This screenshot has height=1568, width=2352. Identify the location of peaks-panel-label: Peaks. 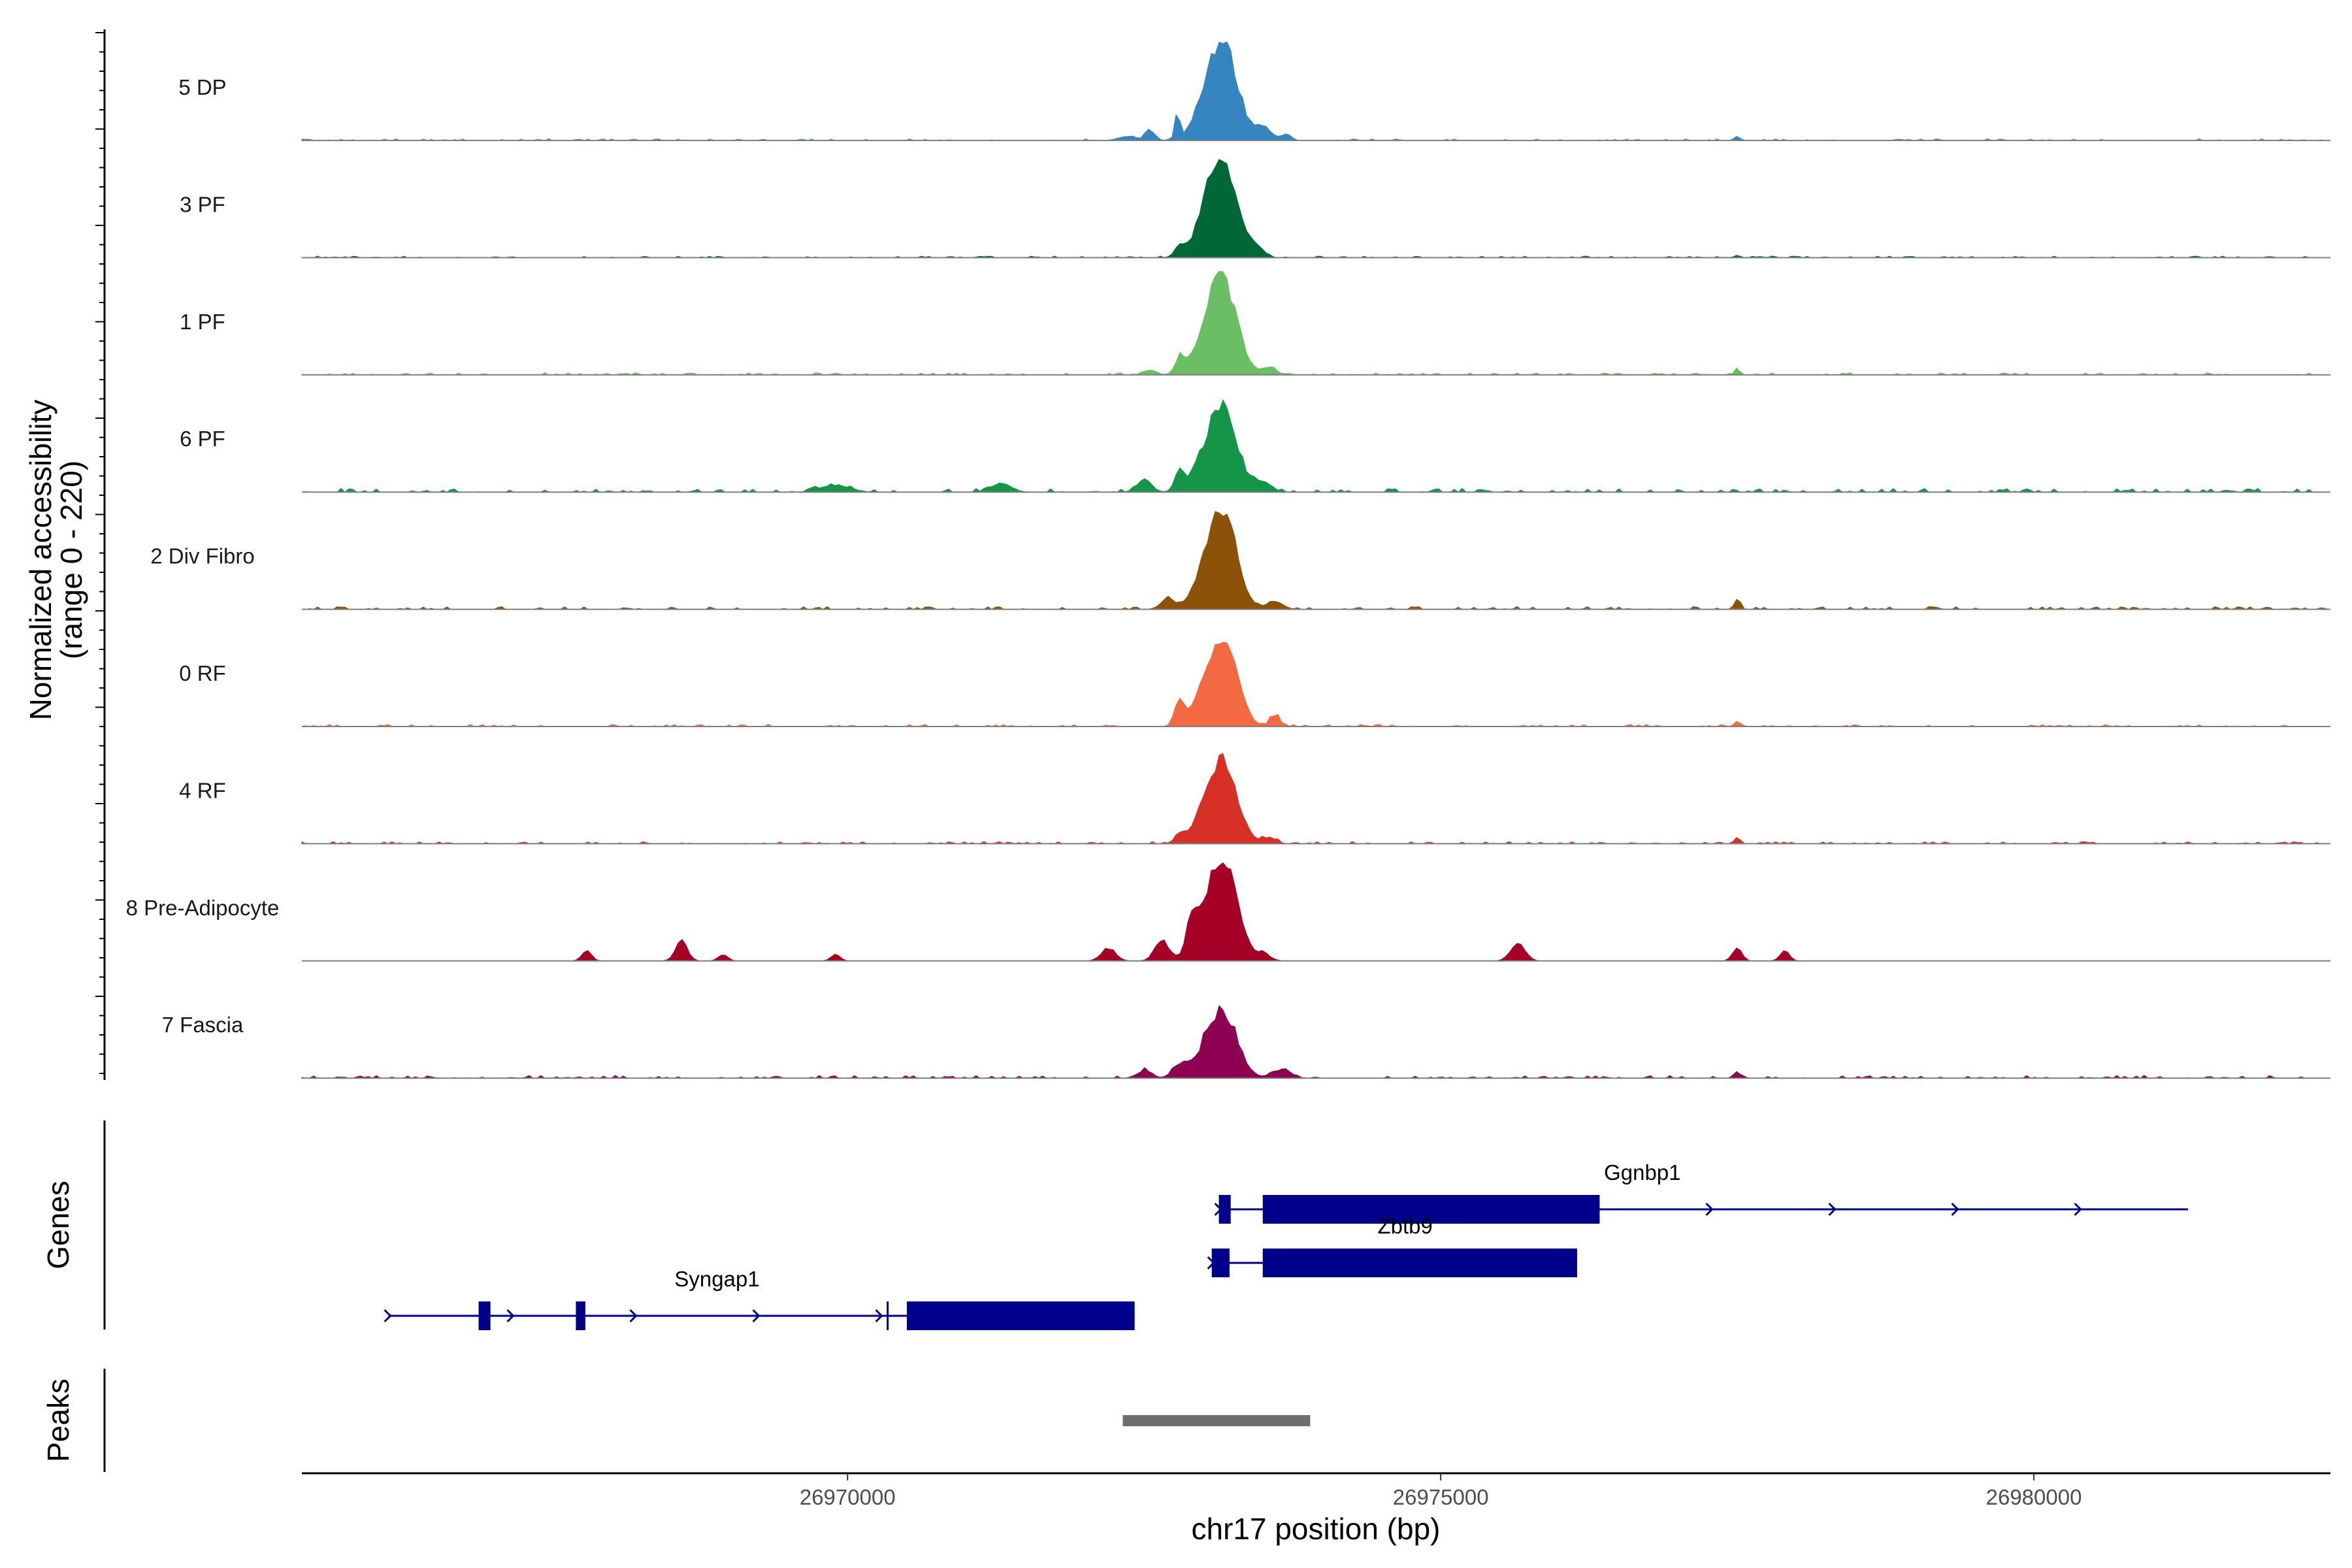
(58, 1420).